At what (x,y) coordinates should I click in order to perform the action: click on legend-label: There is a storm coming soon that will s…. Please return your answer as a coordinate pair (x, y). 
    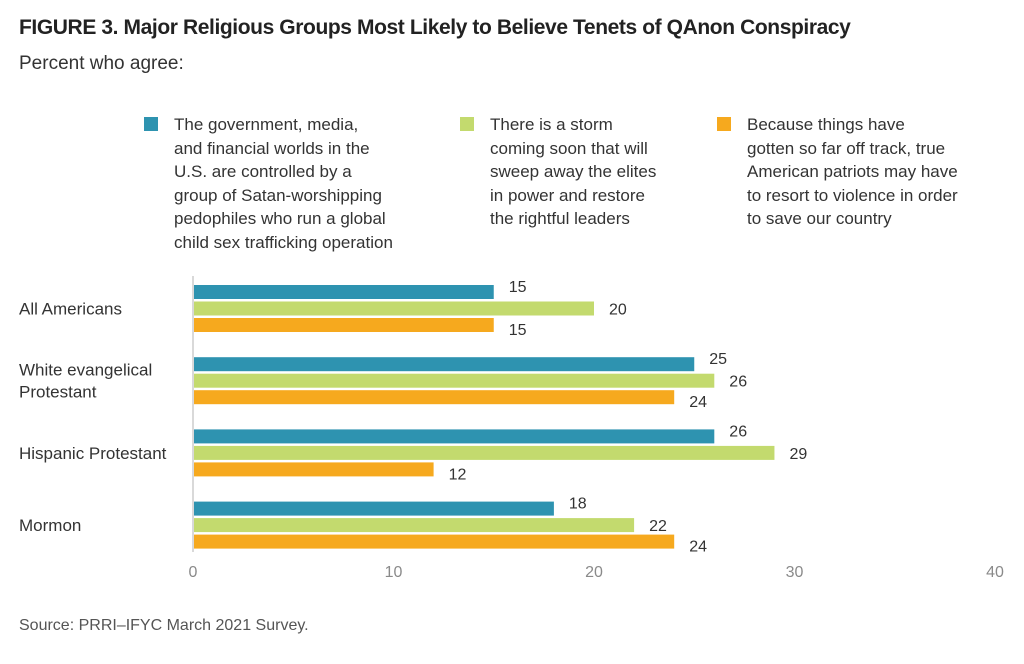
    Looking at the image, I should click on (573, 172).